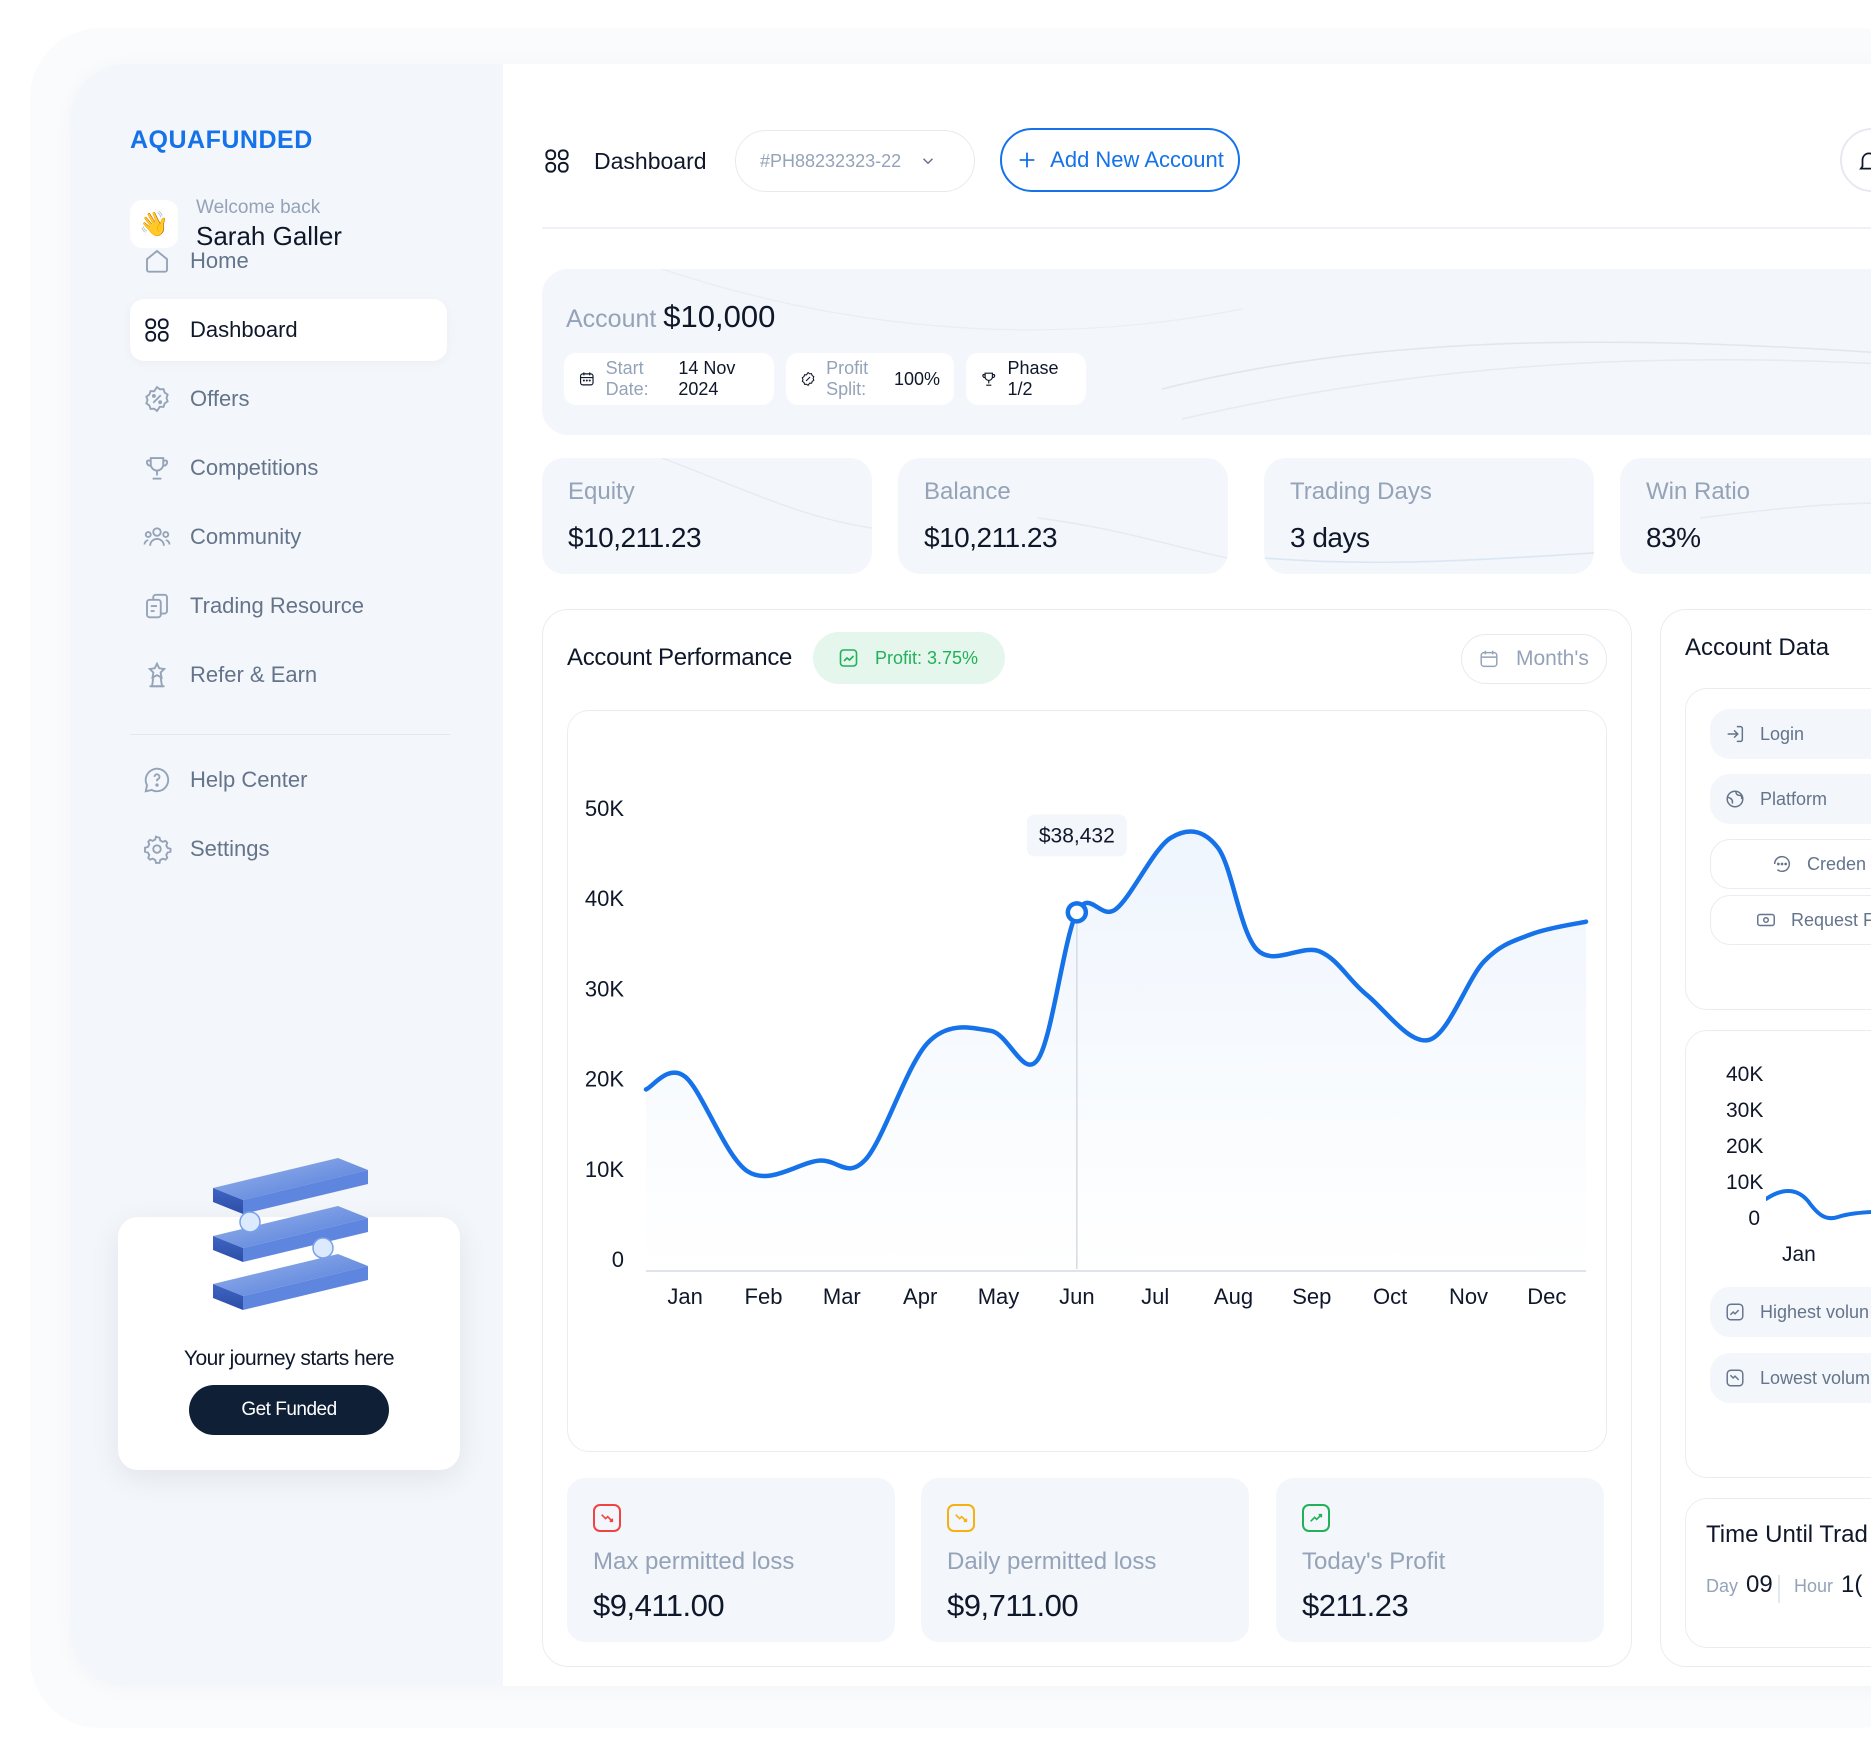  Describe the element at coordinates (258, 207) in the screenshot. I see `welcome-text: Welcome back` at that location.